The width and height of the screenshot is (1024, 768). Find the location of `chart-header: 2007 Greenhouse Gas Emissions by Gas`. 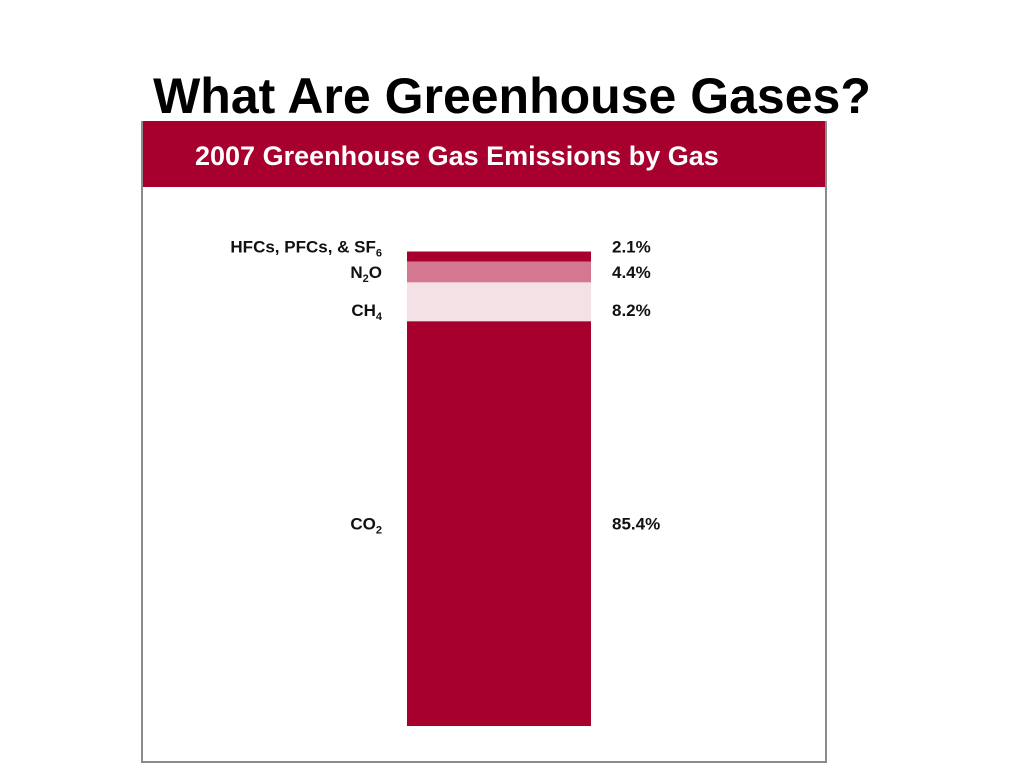

chart-header: 2007 Greenhouse Gas Emissions by Gas is located at coordinates (484, 154).